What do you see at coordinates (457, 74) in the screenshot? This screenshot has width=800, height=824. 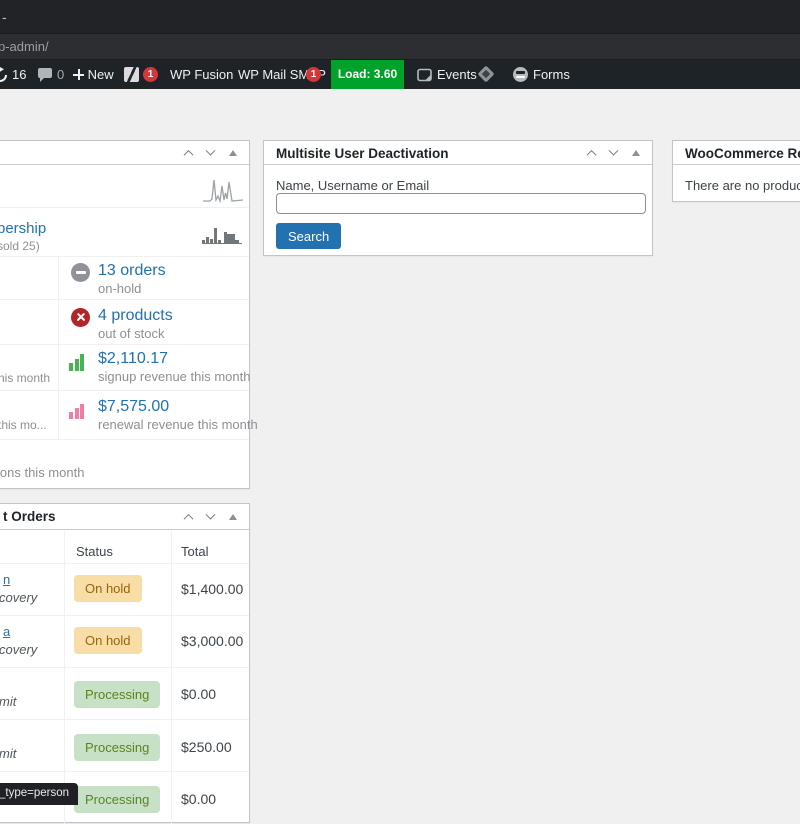 I see `events-menu: Events` at bounding box center [457, 74].